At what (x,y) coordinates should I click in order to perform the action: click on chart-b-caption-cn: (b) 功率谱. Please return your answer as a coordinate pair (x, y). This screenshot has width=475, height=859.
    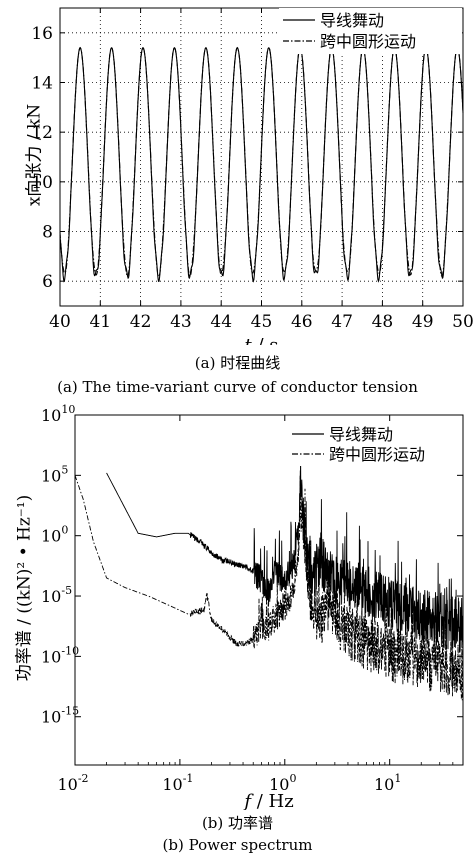
    Looking at the image, I should click on (237, 823).